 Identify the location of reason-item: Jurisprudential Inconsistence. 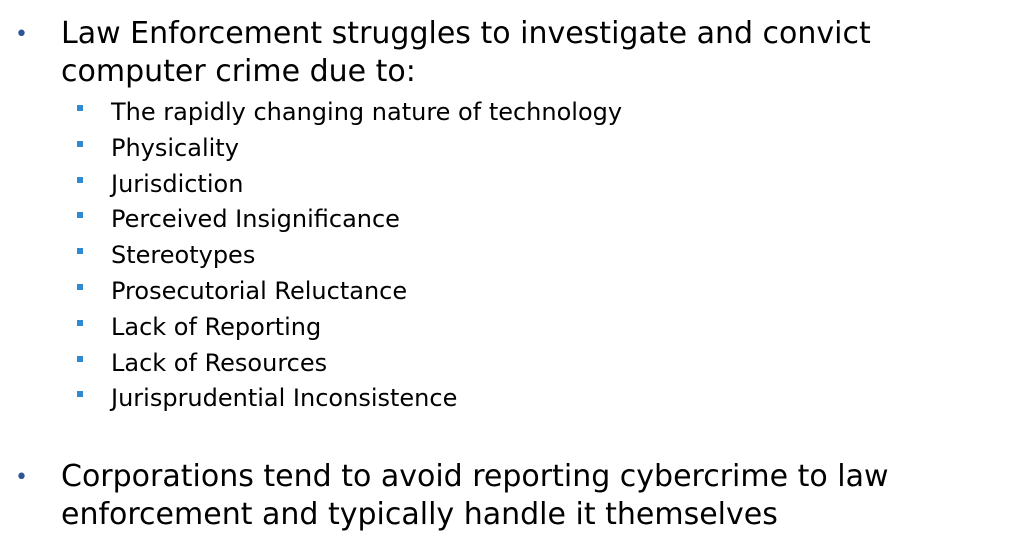
(350, 401).